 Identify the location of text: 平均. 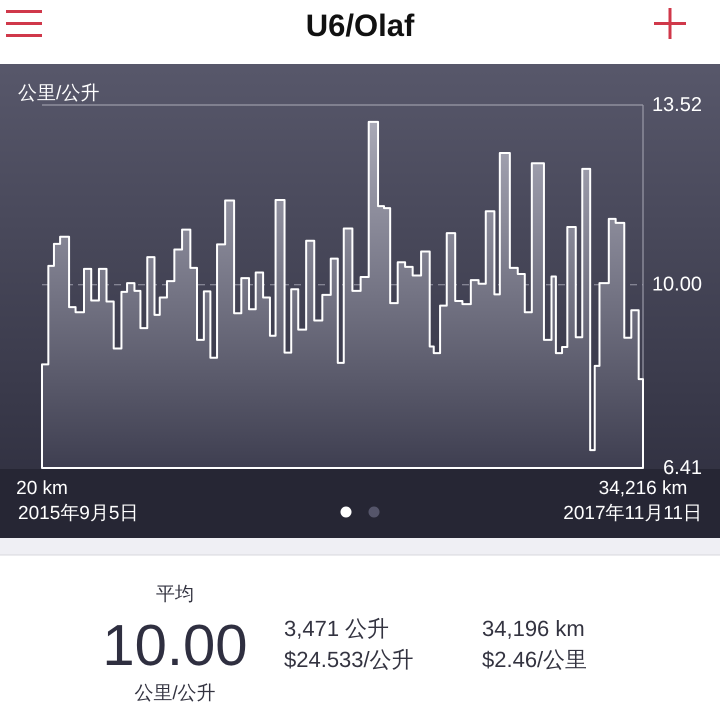
(175, 594).